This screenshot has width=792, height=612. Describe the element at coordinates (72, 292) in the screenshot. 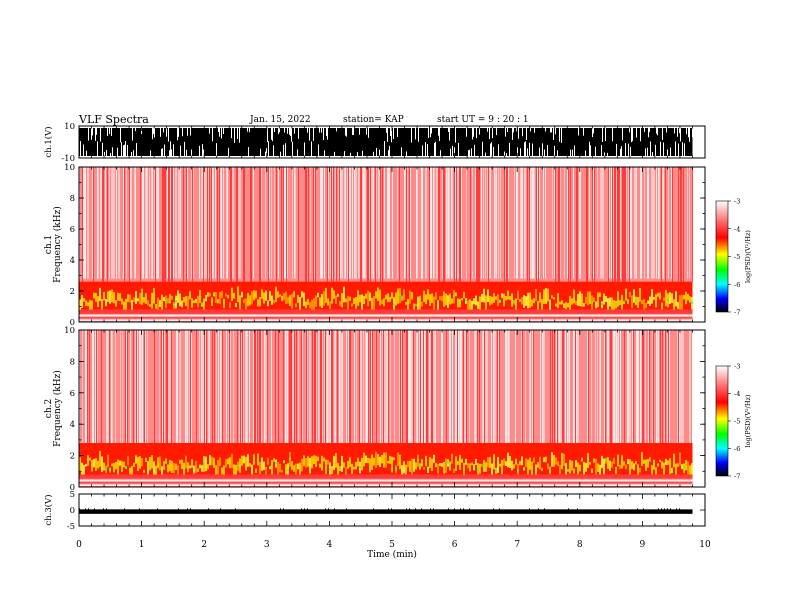

I see `panel-2-ytick-label: 2` at that location.